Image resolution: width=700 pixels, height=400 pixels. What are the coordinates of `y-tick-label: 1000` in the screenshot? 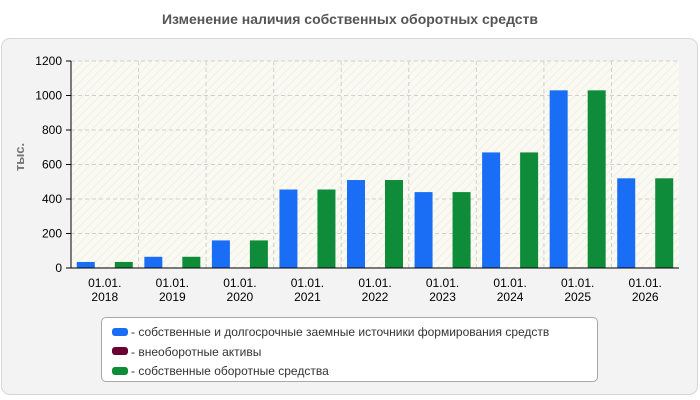 It's located at (48, 96).